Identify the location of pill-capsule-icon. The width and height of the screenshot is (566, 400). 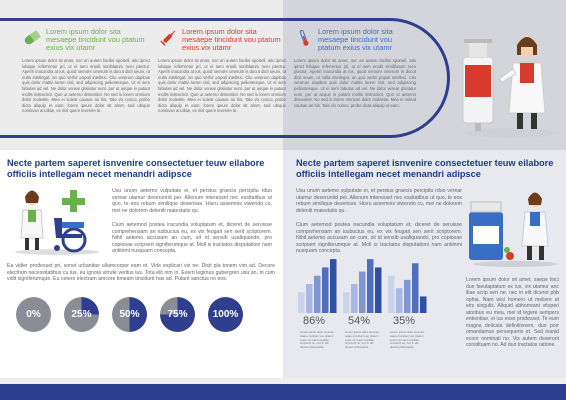
(32, 37).